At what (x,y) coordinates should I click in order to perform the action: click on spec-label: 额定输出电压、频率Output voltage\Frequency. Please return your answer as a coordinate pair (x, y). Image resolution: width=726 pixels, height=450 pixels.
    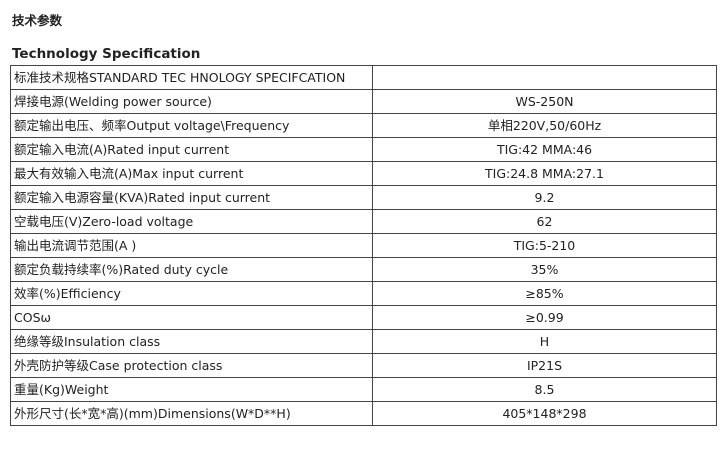
    Looking at the image, I should click on (191, 125).